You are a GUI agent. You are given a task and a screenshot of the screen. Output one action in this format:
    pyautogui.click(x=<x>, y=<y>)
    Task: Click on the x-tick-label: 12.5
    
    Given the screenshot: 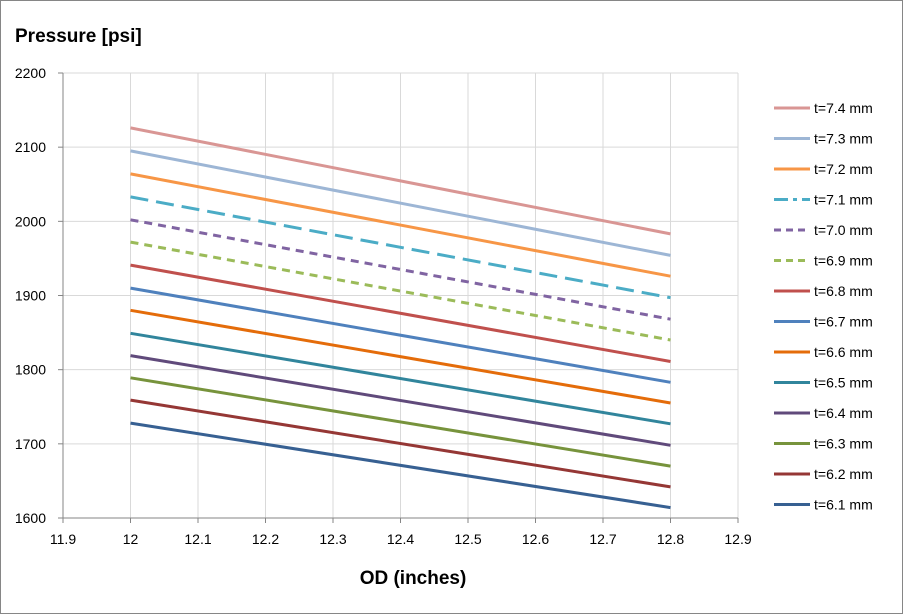 What is the action you would take?
    pyautogui.click(x=467, y=539)
    